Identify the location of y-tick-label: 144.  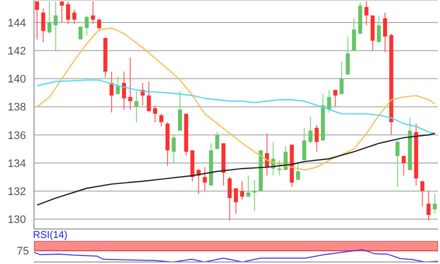
(17, 23).